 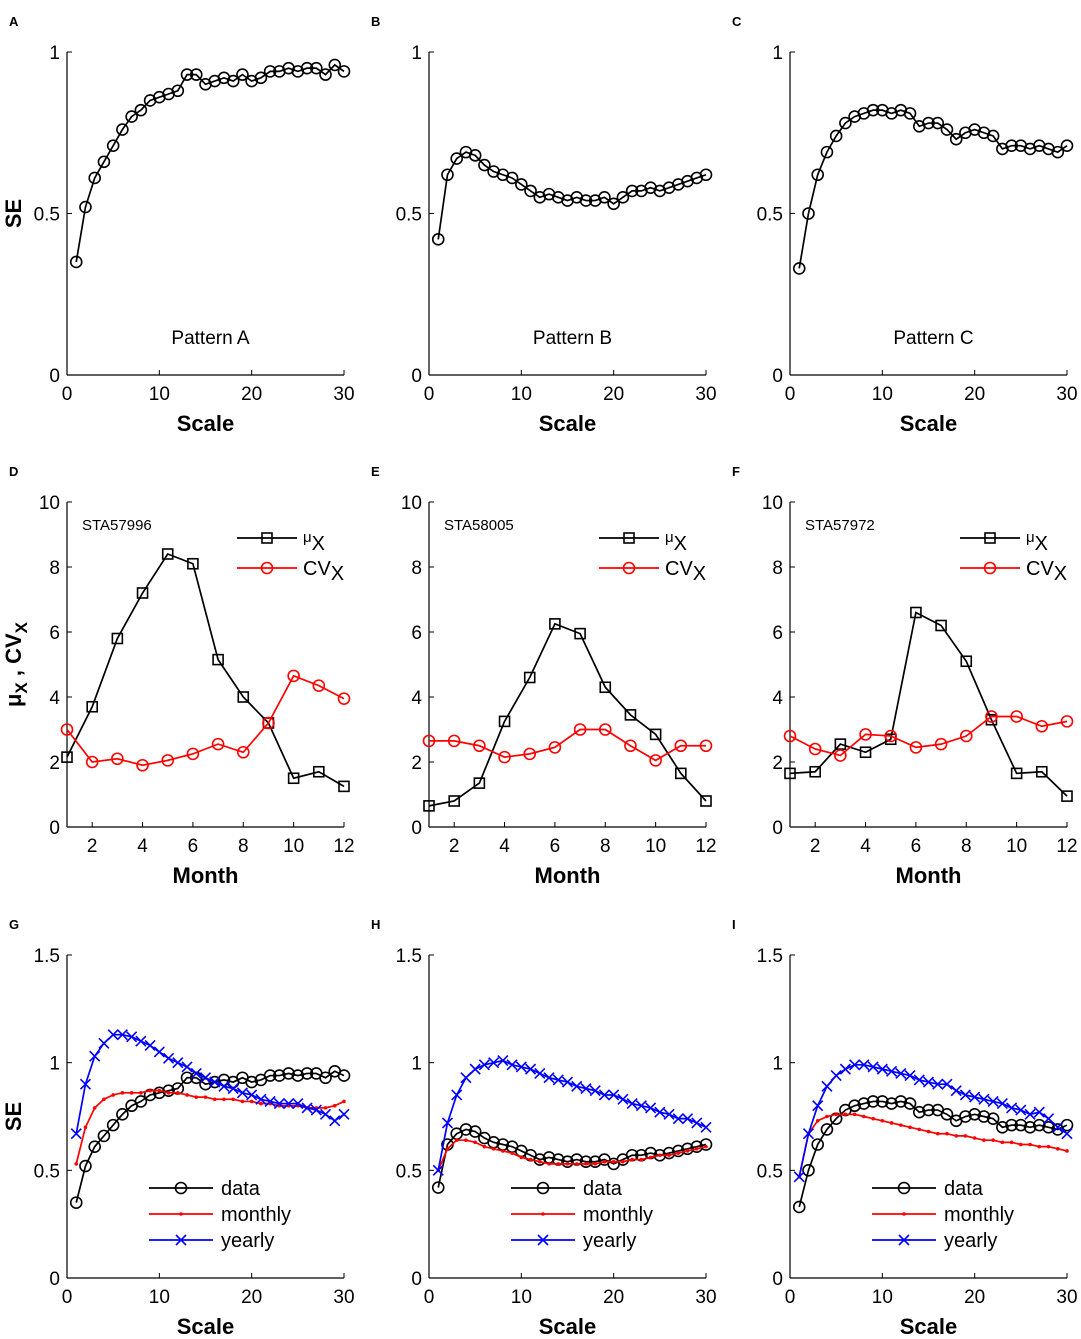 I want to click on panel-e-letter: E, so click(x=375, y=471).